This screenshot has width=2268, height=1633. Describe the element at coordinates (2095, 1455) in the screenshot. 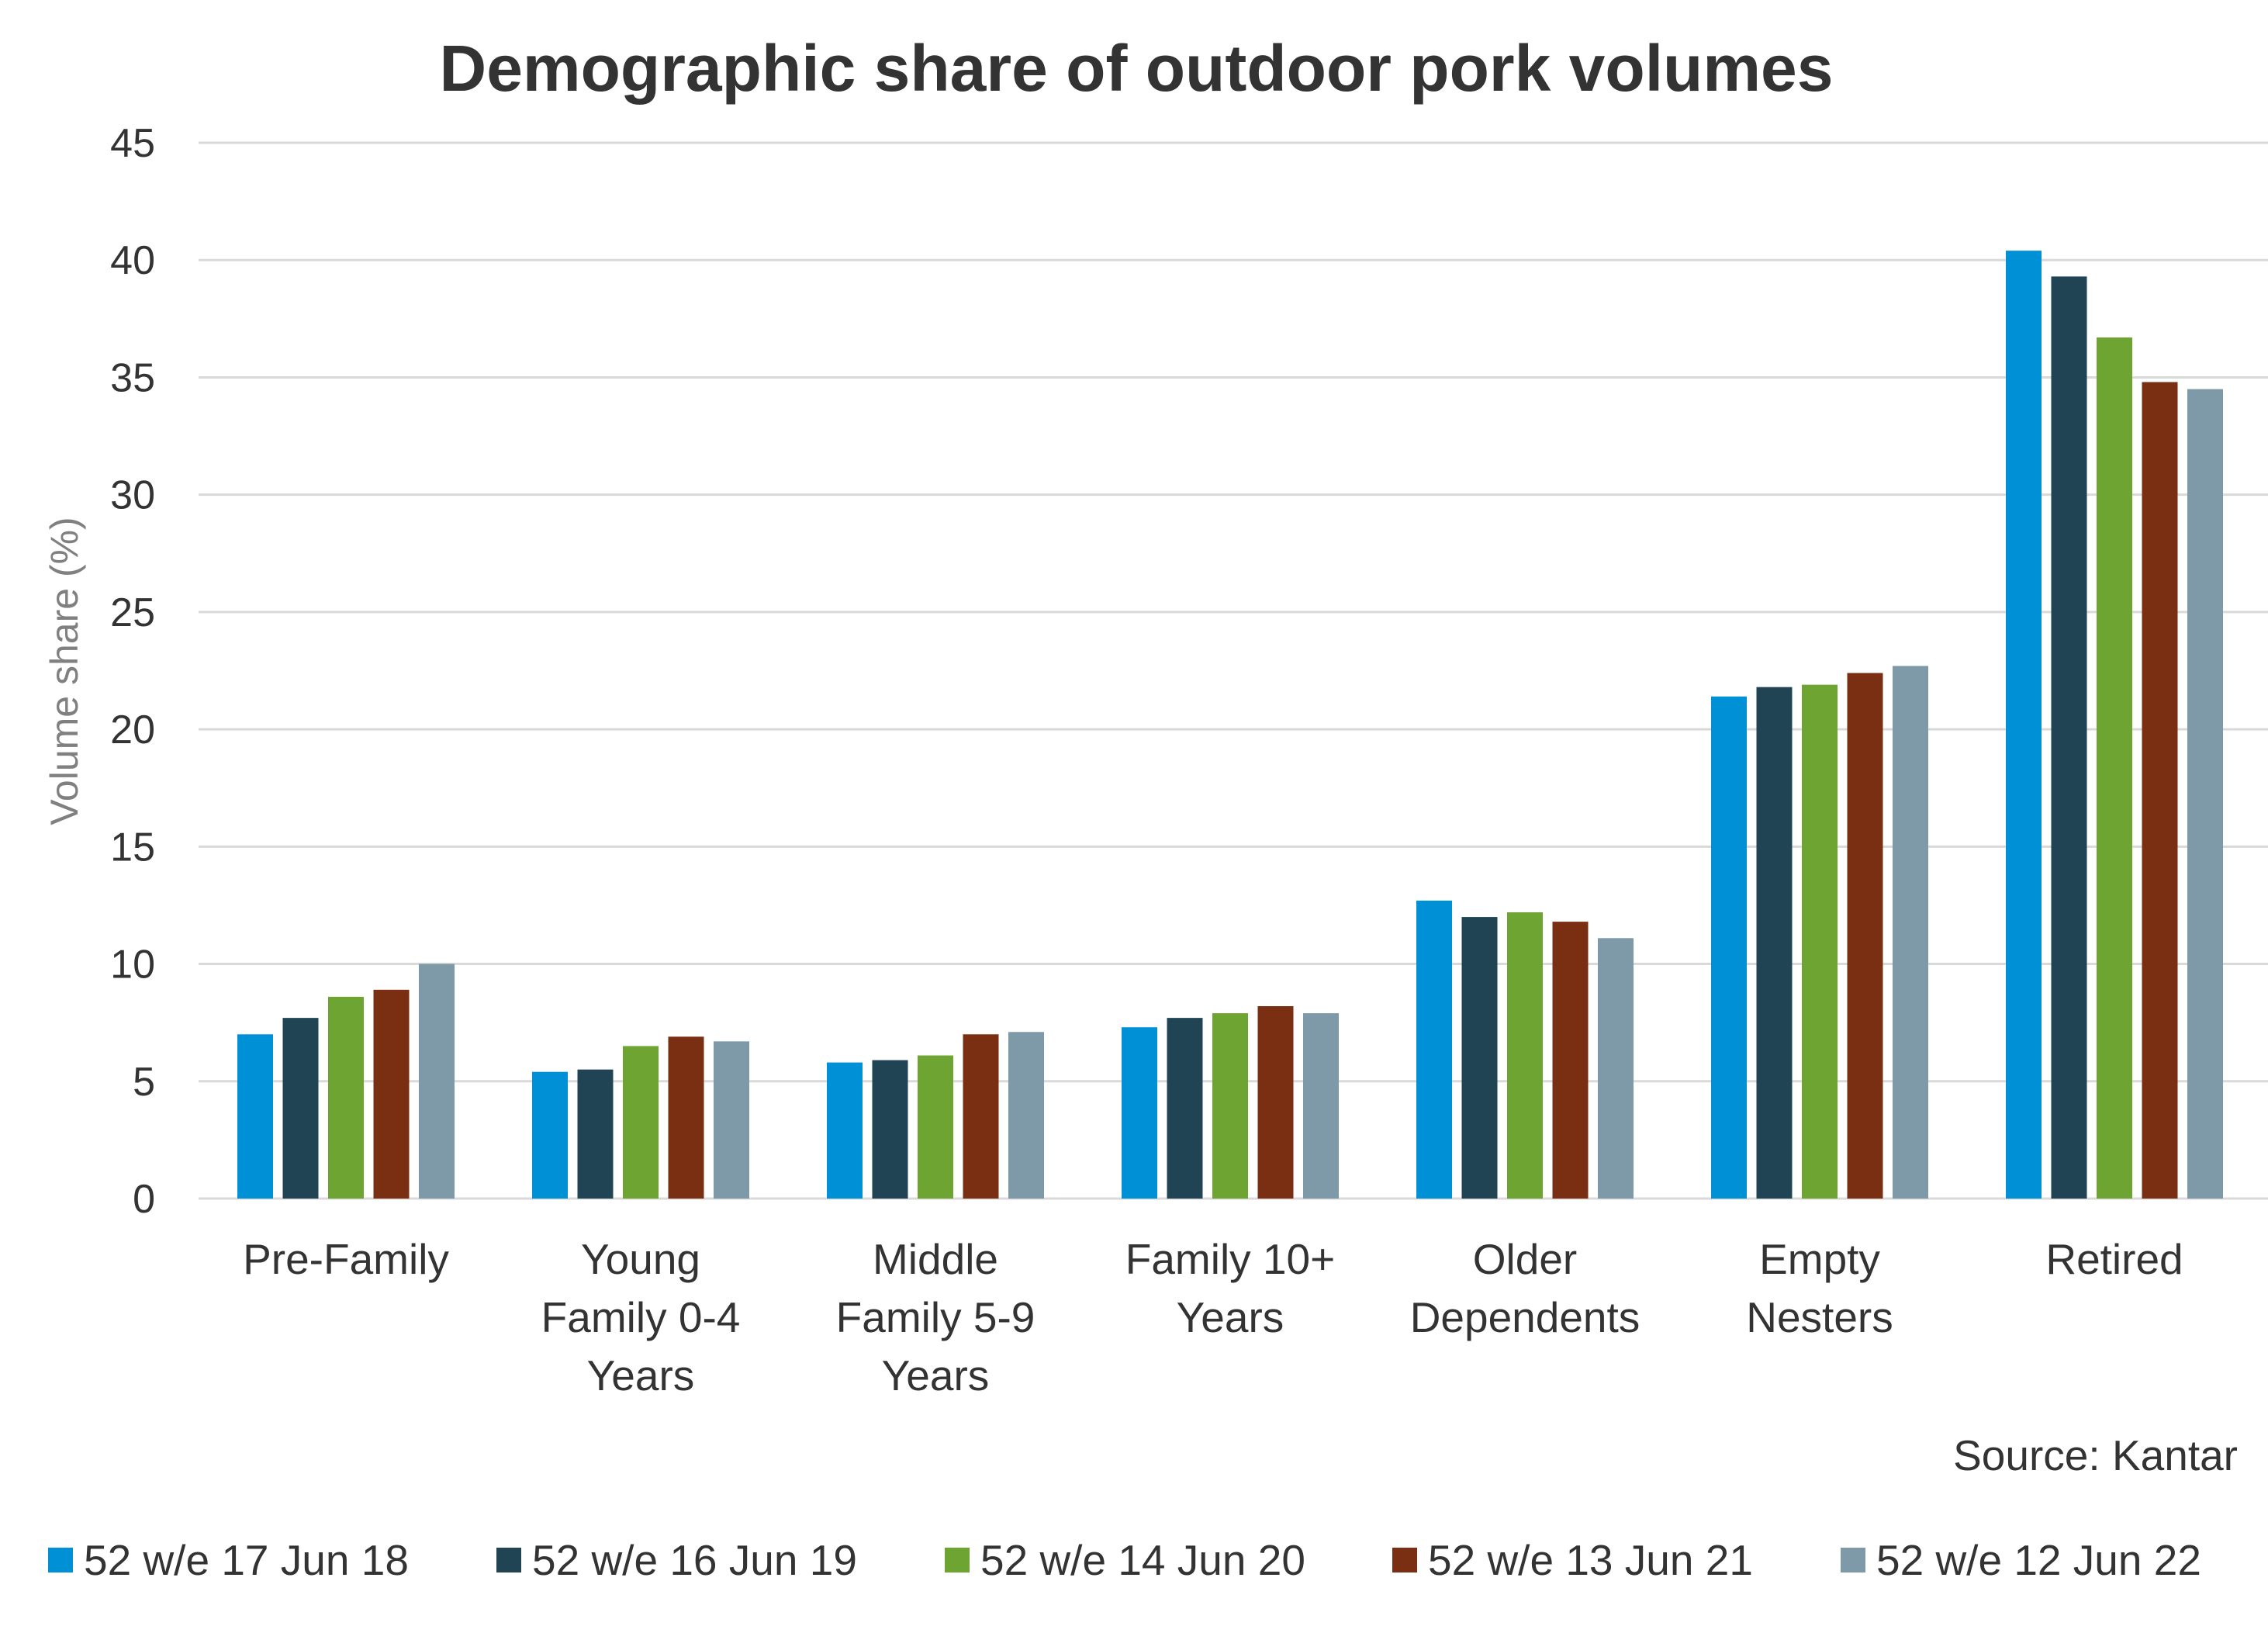

I see `source-note: Source: Kantar` at that location.